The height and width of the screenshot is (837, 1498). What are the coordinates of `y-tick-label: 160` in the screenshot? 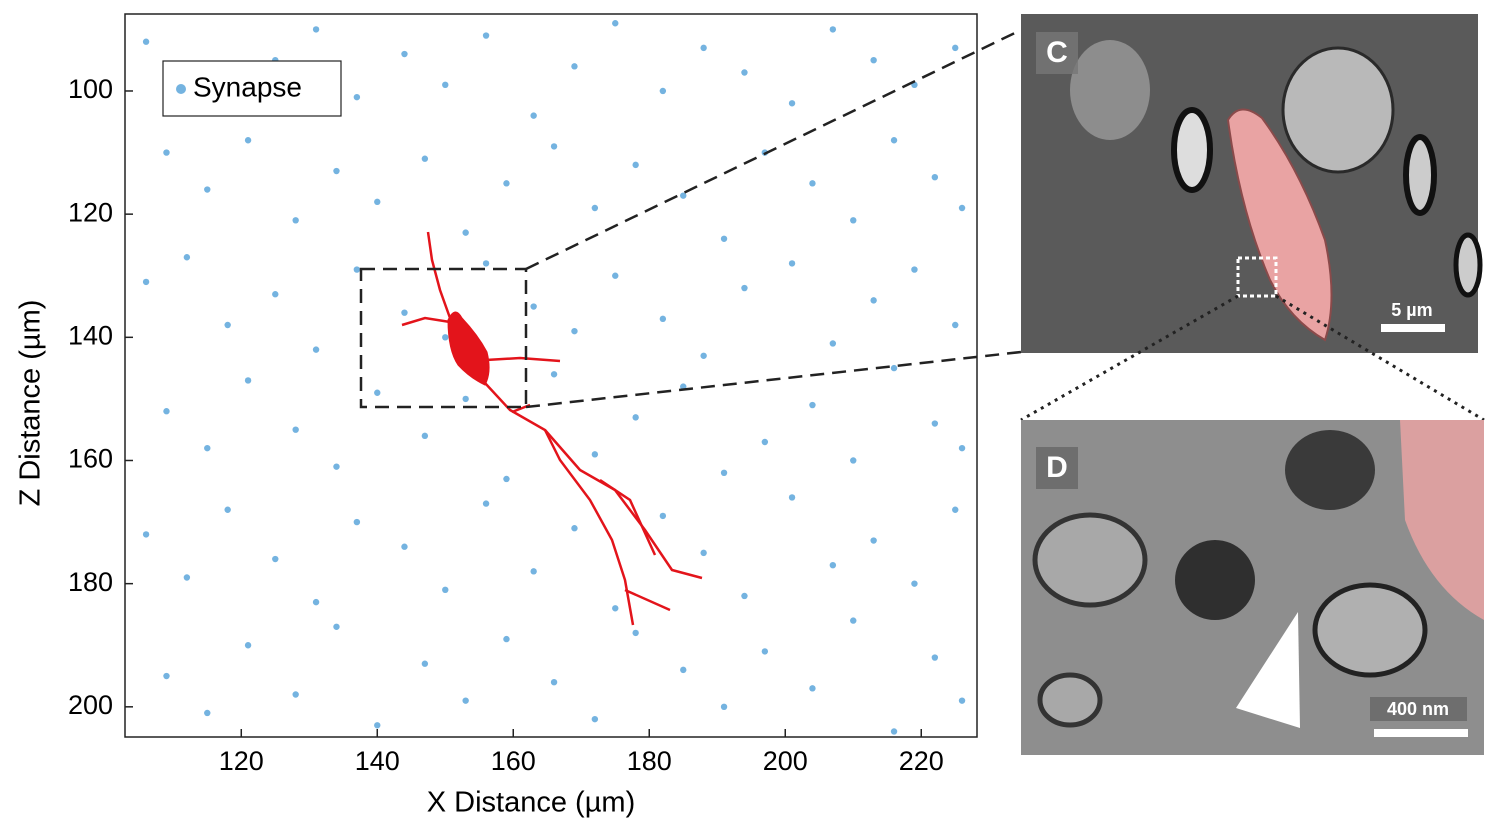 It's located at (90, 459).